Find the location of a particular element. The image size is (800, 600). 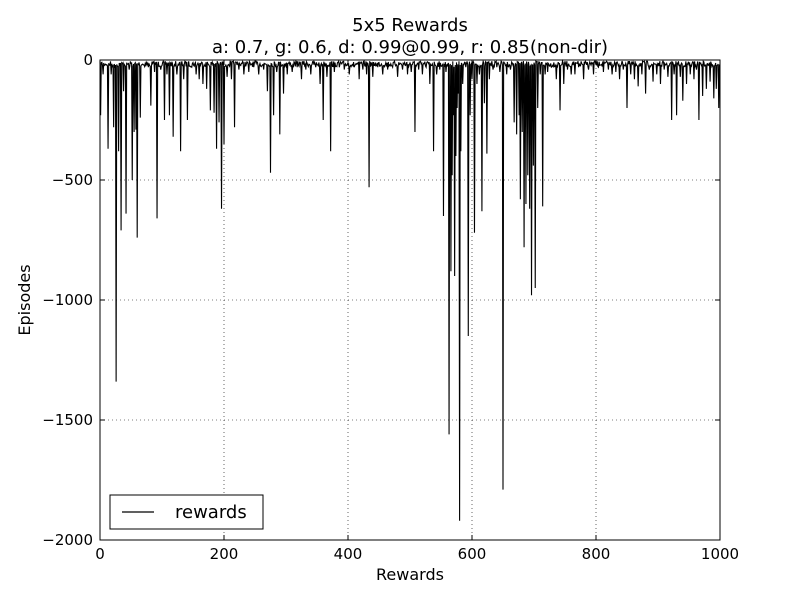

y-tick-label: 0 is located at coordinates (88, 60).